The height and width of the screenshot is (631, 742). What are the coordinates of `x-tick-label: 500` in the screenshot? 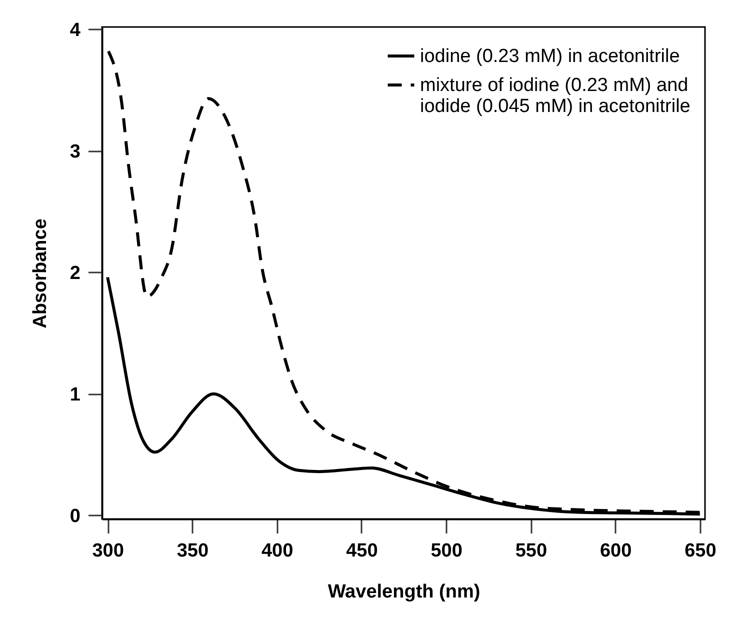 It's located at (446, 551).